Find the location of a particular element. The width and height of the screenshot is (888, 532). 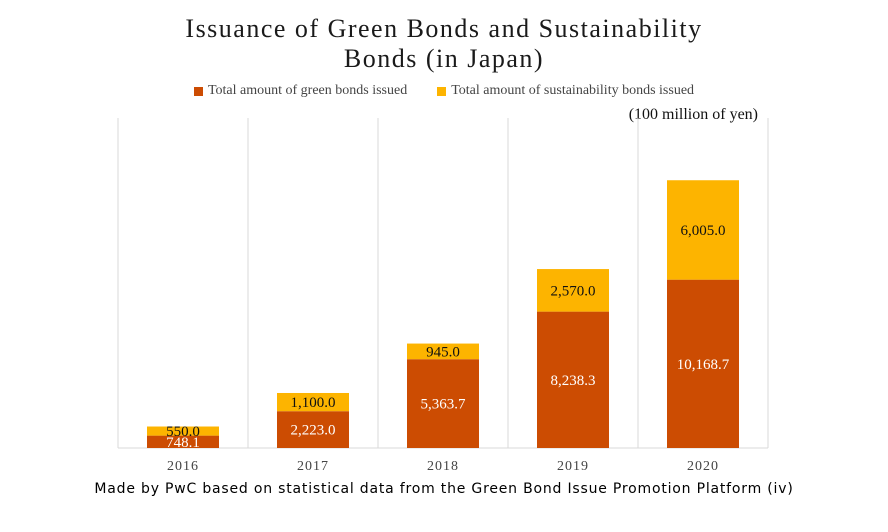

bar-green-bonds-2017 is located at coordinates (313, 429).